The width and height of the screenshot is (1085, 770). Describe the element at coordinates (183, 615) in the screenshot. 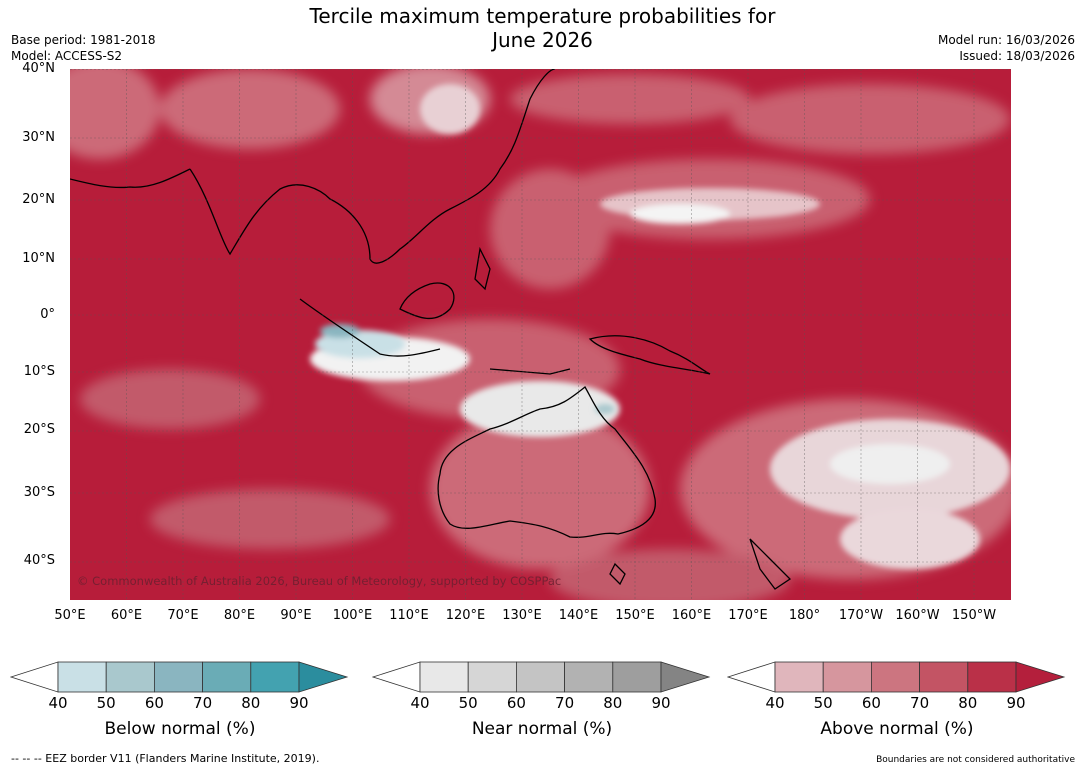

I see `lon-label: 70°E` at that location.